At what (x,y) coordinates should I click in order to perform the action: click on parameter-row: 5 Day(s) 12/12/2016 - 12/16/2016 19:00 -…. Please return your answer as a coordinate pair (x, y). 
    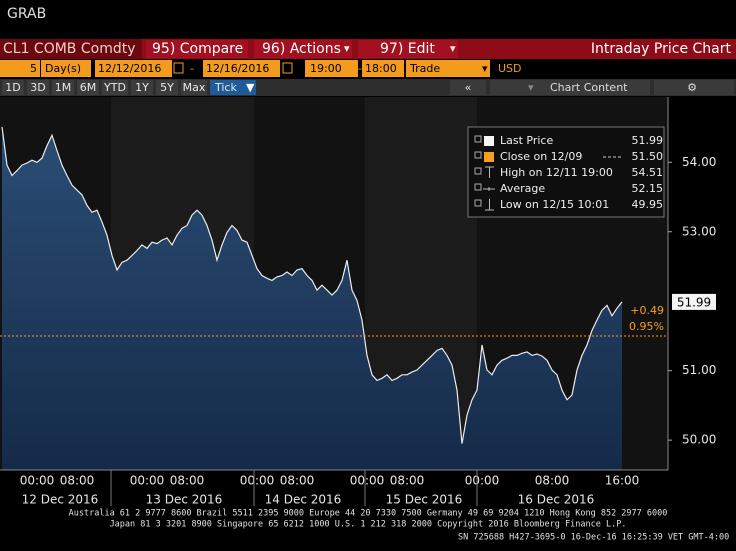
    Looking at the image, I should click on (261, 68).